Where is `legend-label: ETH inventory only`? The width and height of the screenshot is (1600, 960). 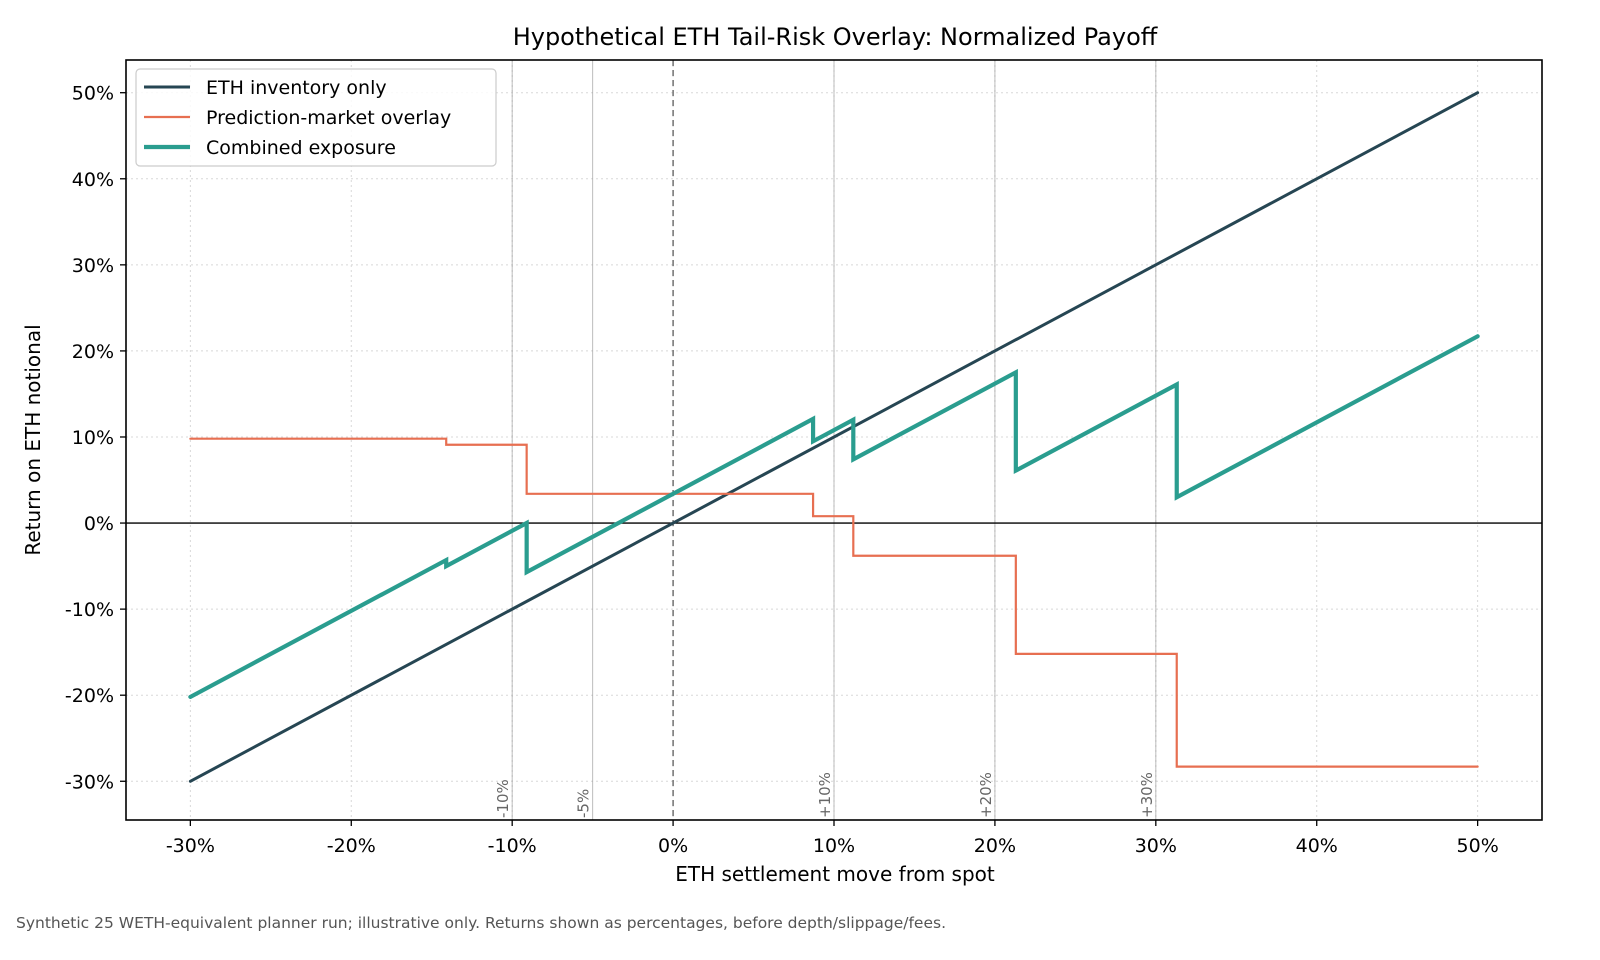
legend-label: ETH inventory only is located at coordinates (296, 88).